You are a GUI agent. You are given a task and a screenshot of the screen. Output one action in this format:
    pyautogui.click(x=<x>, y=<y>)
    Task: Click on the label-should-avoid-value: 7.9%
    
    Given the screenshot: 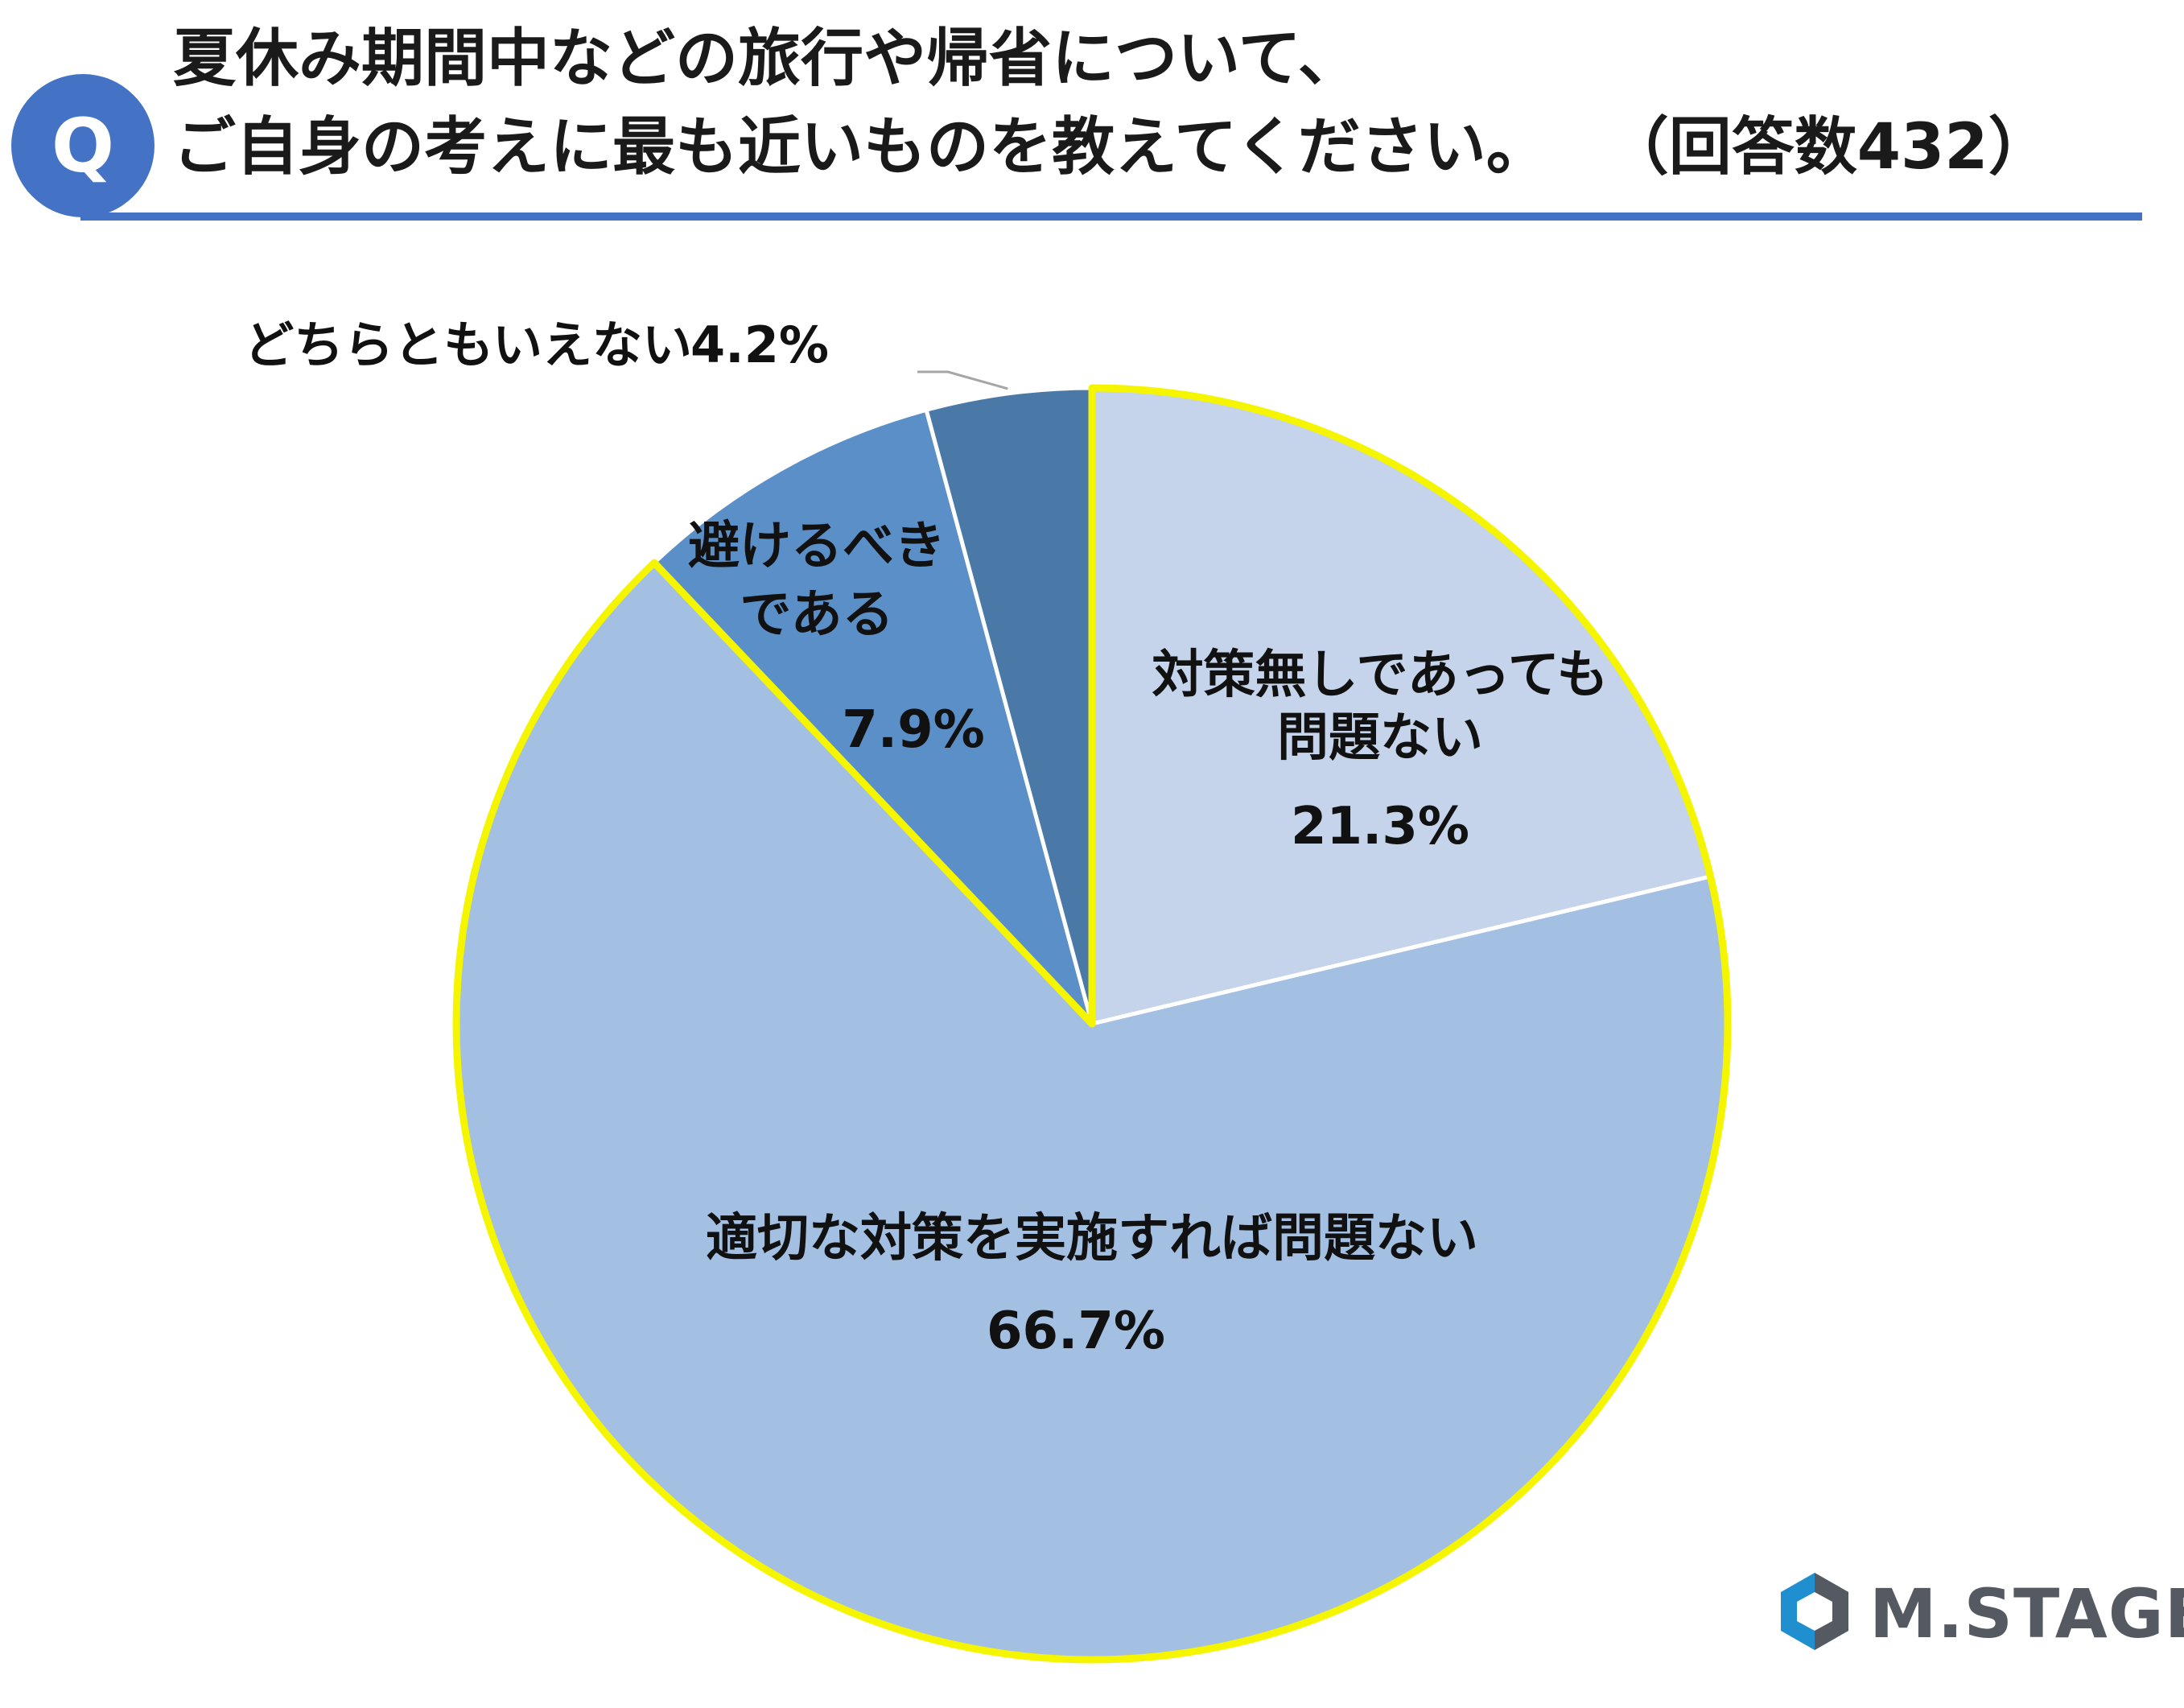 What is the action you would take?
    pyautogui.click(x=914, y=730)
    